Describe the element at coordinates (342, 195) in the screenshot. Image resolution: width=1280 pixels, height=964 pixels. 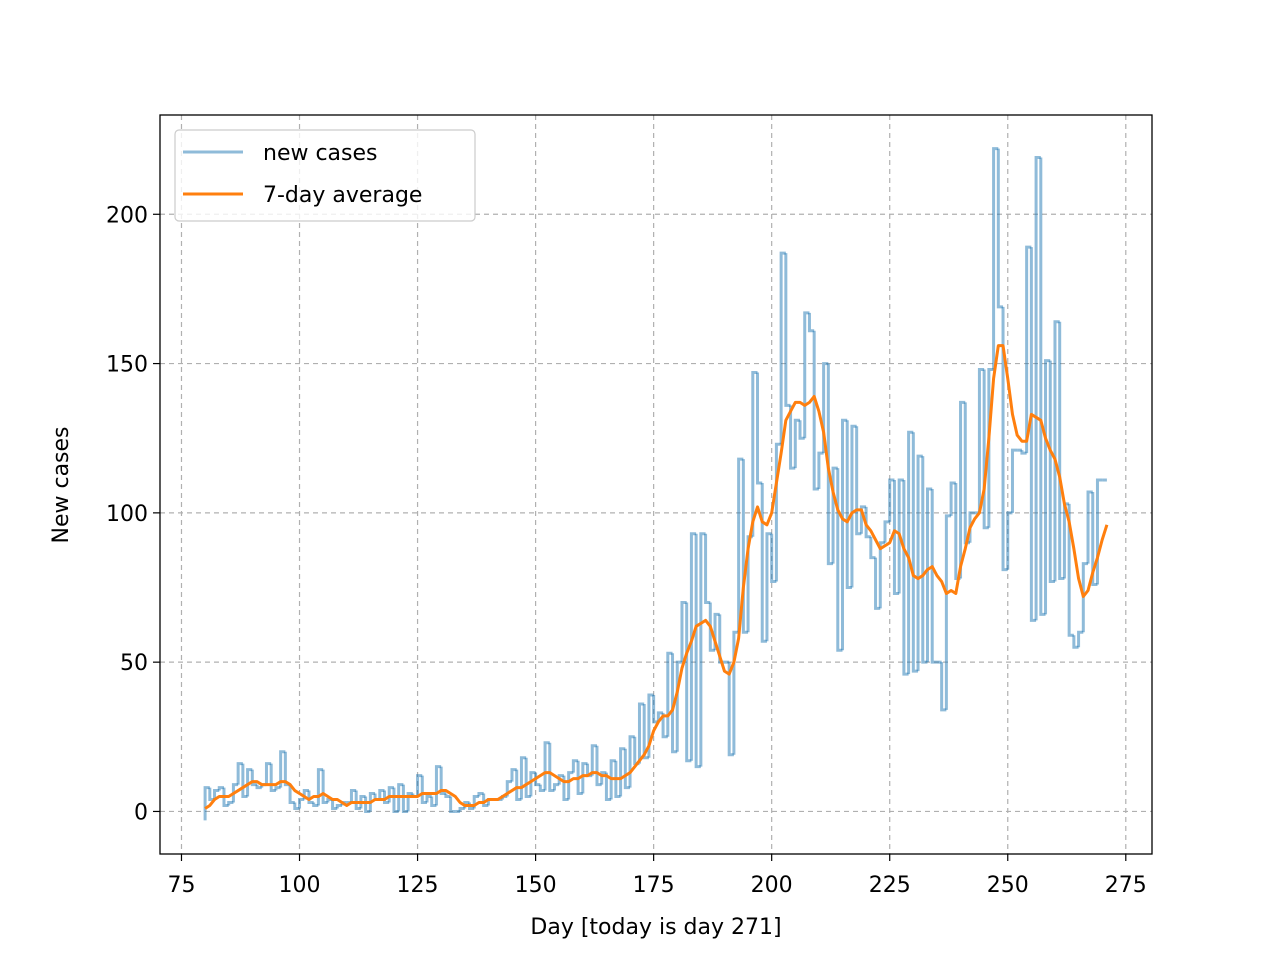
I see `legend-label: 7-day average` at that location.